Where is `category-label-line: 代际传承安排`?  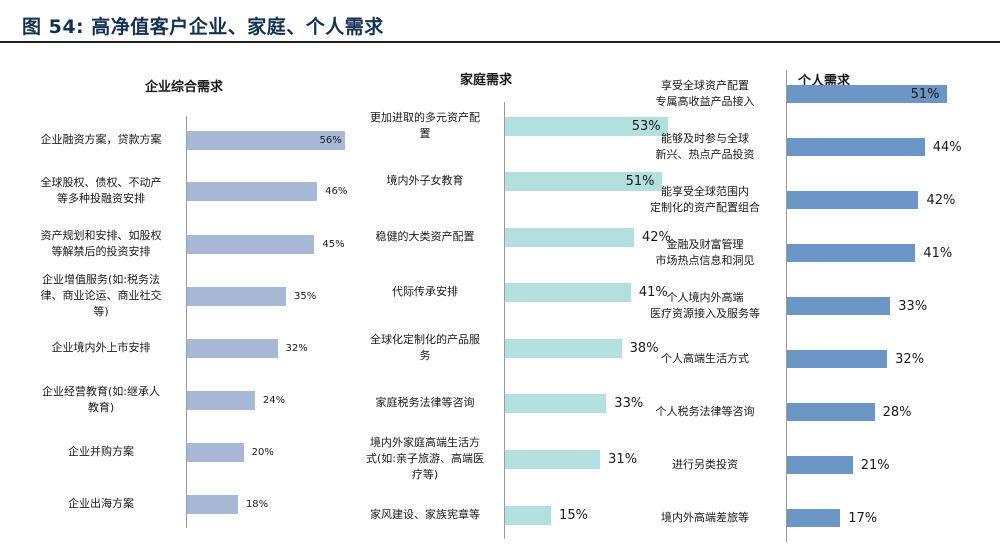 category-label-line: 代际传承安排 is located at coordinates (425, 291).